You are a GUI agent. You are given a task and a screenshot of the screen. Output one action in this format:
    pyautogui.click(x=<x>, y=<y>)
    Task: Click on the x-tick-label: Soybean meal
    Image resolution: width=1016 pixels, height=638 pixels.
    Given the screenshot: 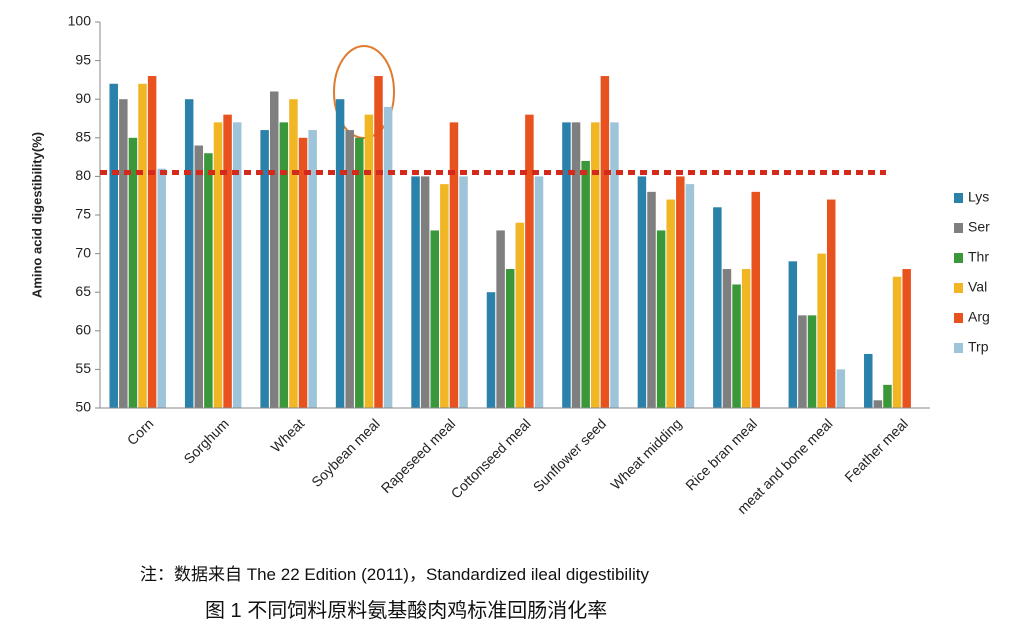 What is the action you would take?
    pyautogui.click(x=345, y=452)
    